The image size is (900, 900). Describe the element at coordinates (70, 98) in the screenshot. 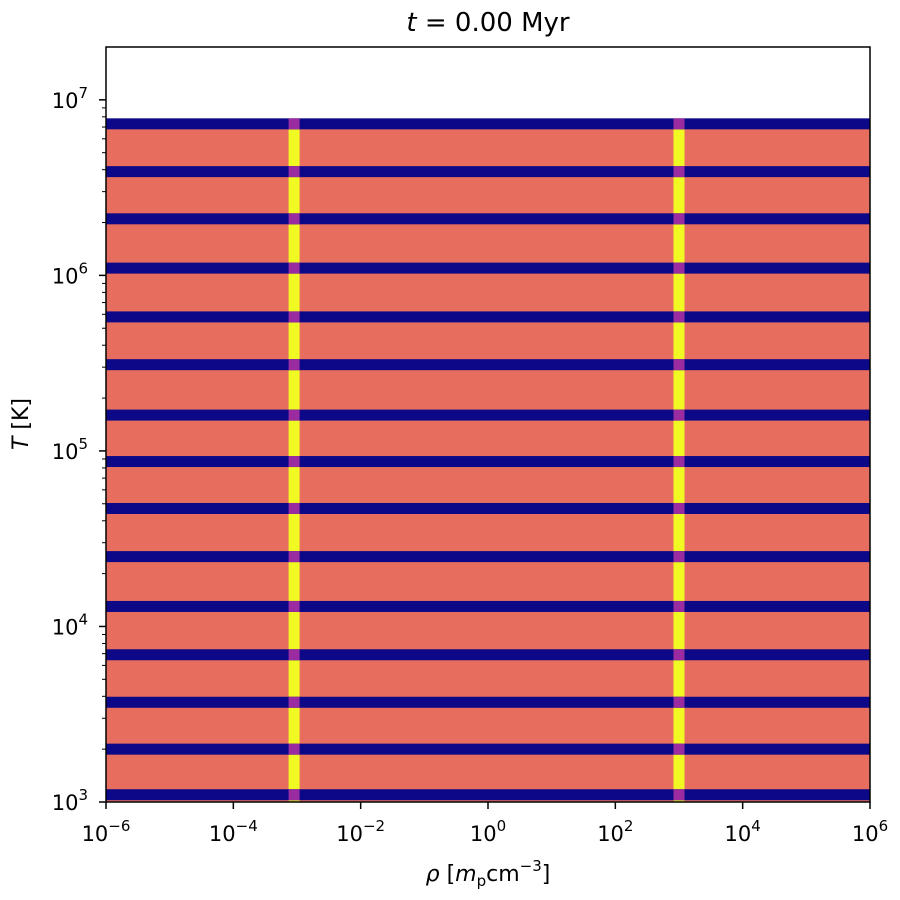

I see `y-tick-label-4: 10⁷` at that location.